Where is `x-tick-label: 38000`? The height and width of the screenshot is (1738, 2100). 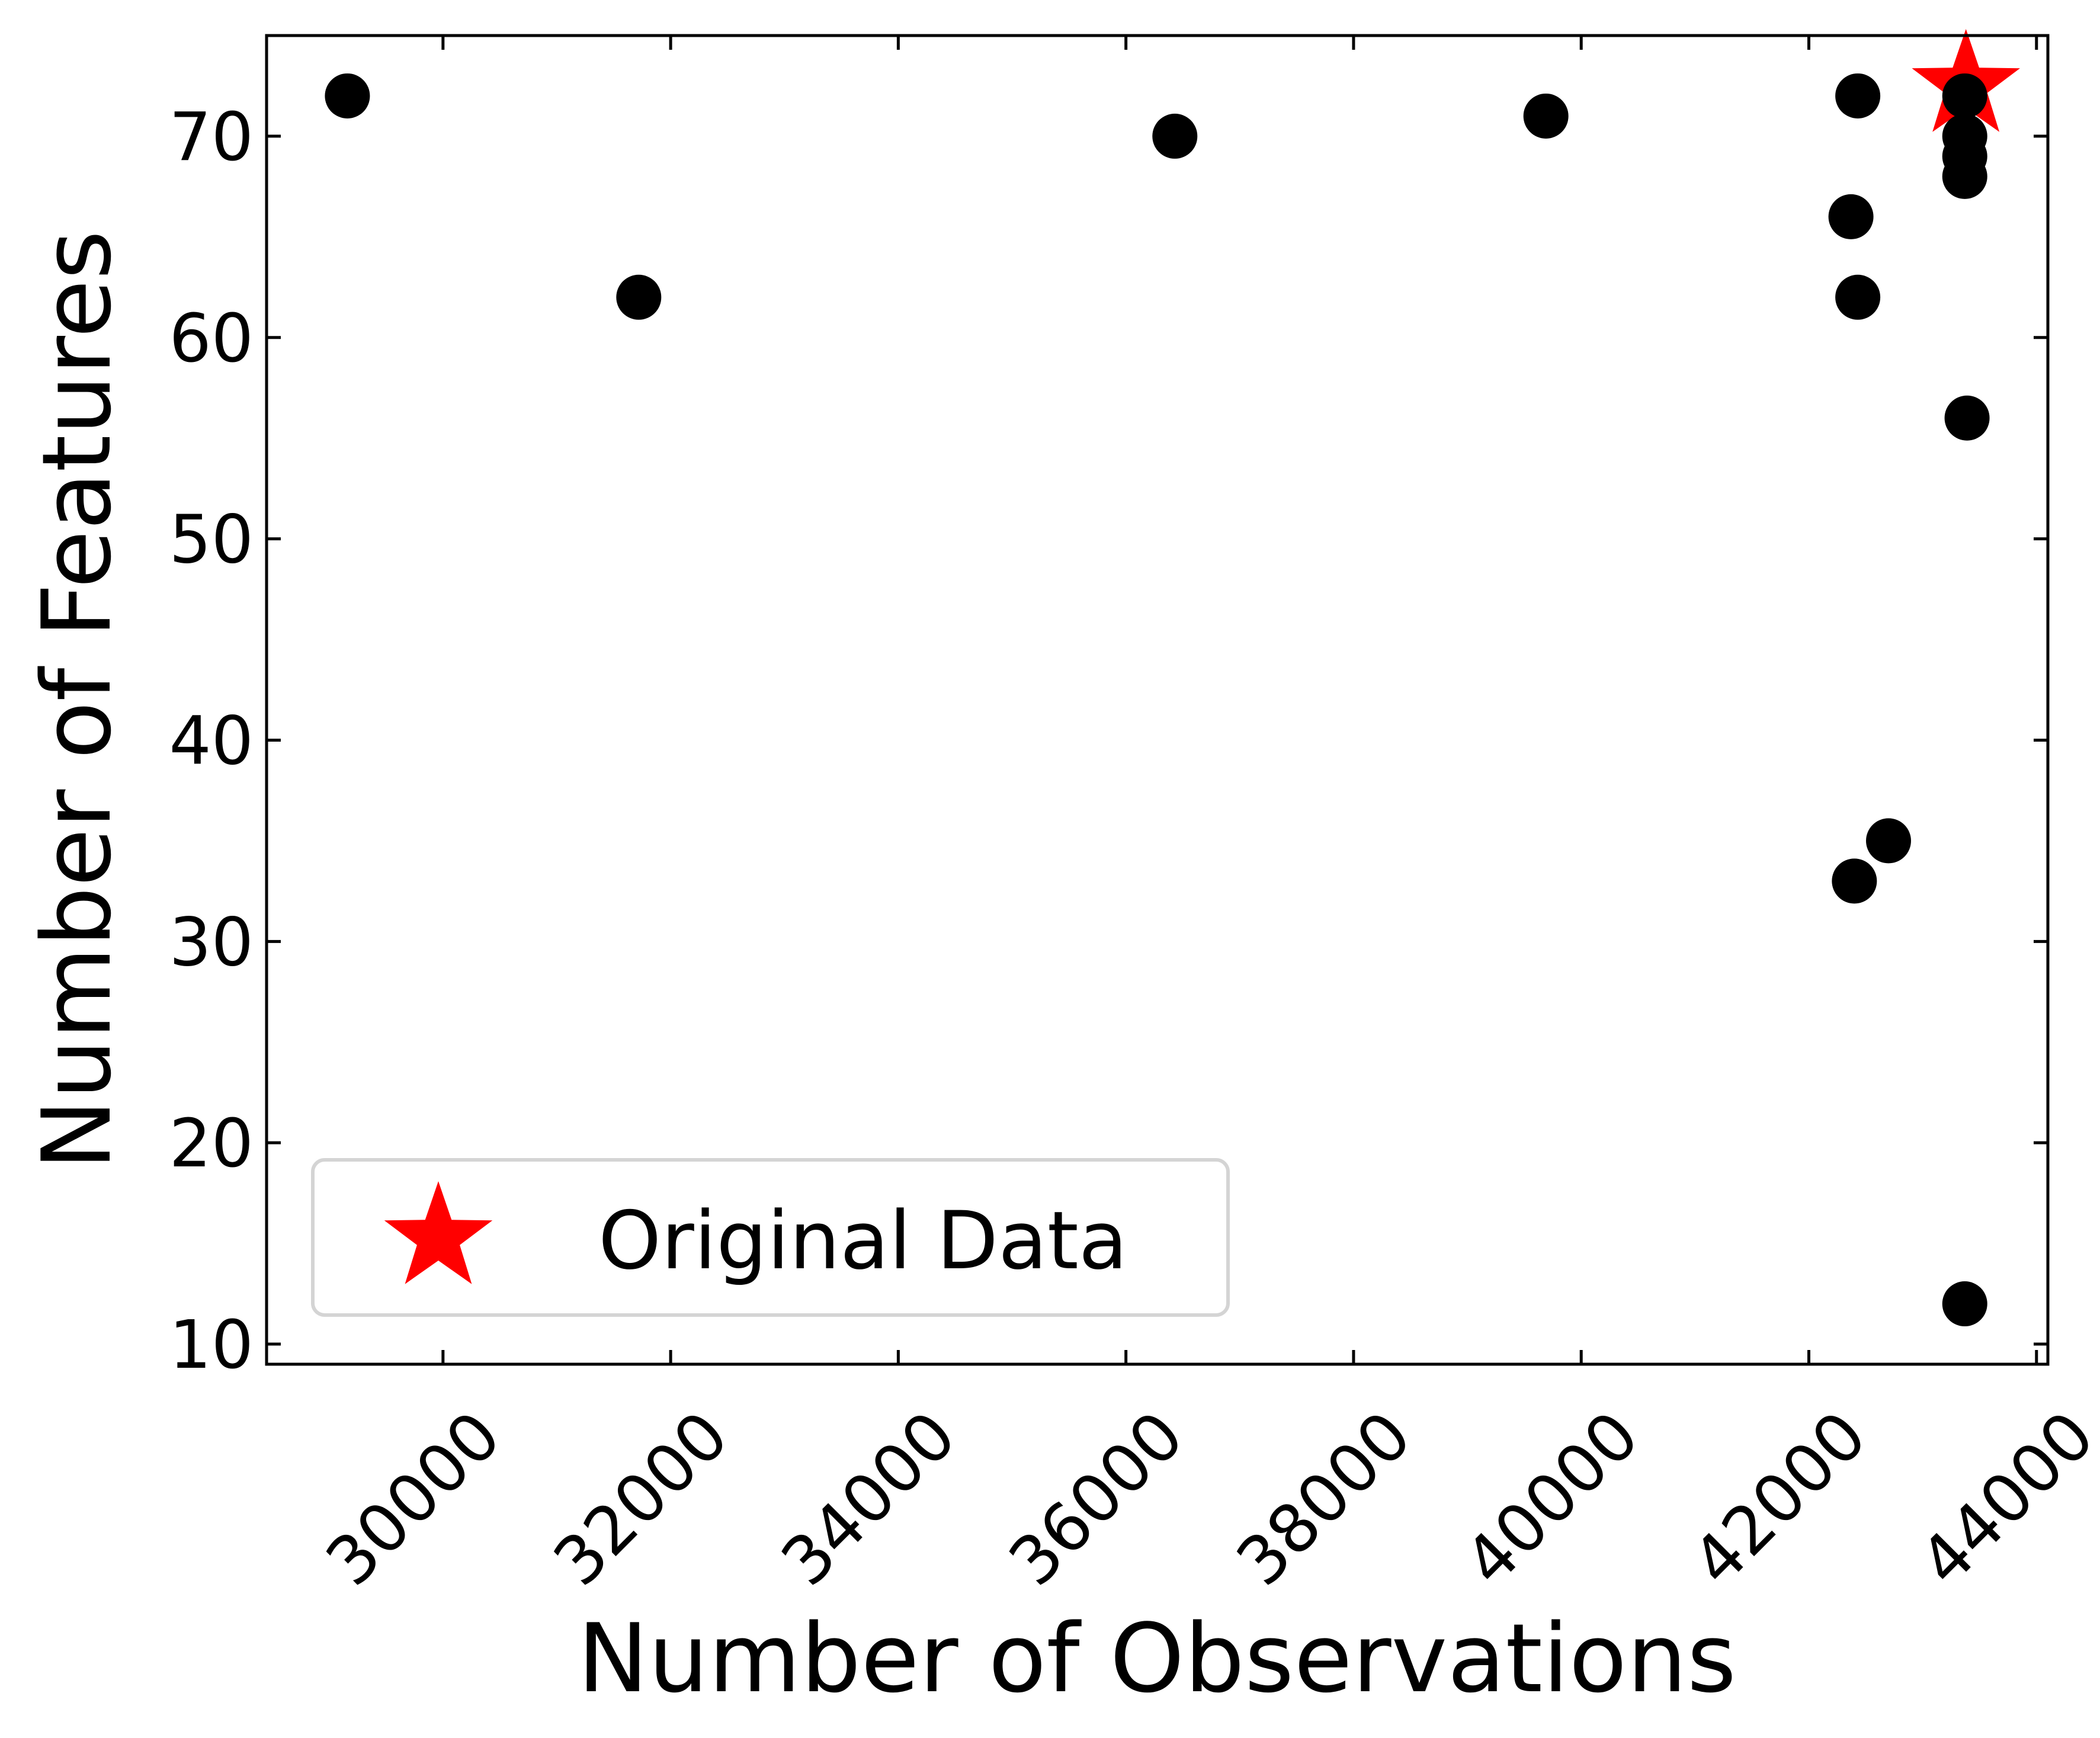
x-tick-label: 38000 is located at coordinates (1324, 1499).